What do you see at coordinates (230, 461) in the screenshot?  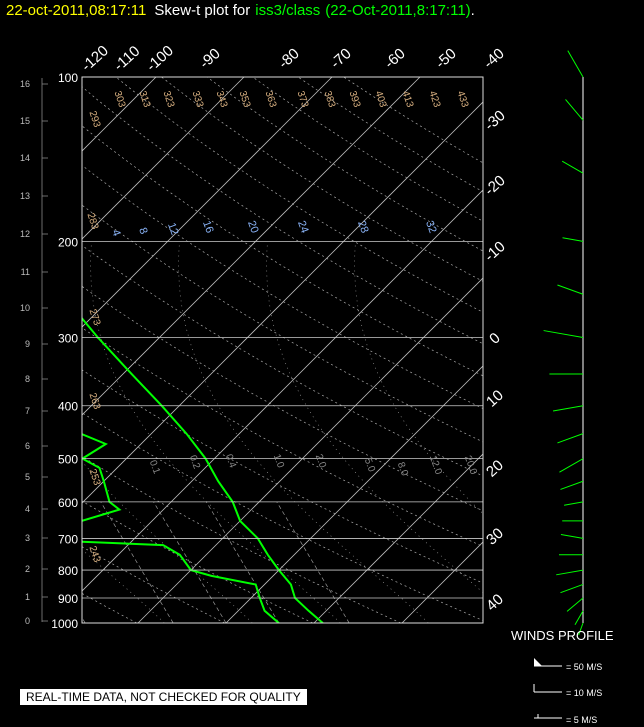 I see `mixing-ratio-label: 0.4` at bounding box center [230, 461].